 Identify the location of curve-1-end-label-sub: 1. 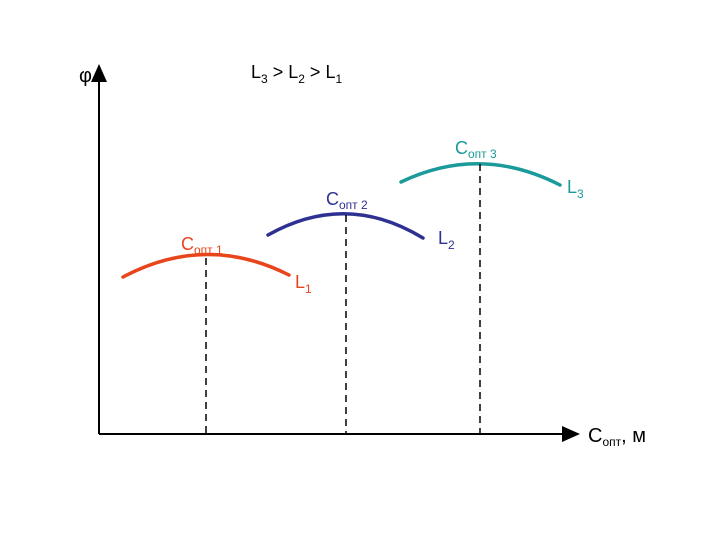
(308, 289).